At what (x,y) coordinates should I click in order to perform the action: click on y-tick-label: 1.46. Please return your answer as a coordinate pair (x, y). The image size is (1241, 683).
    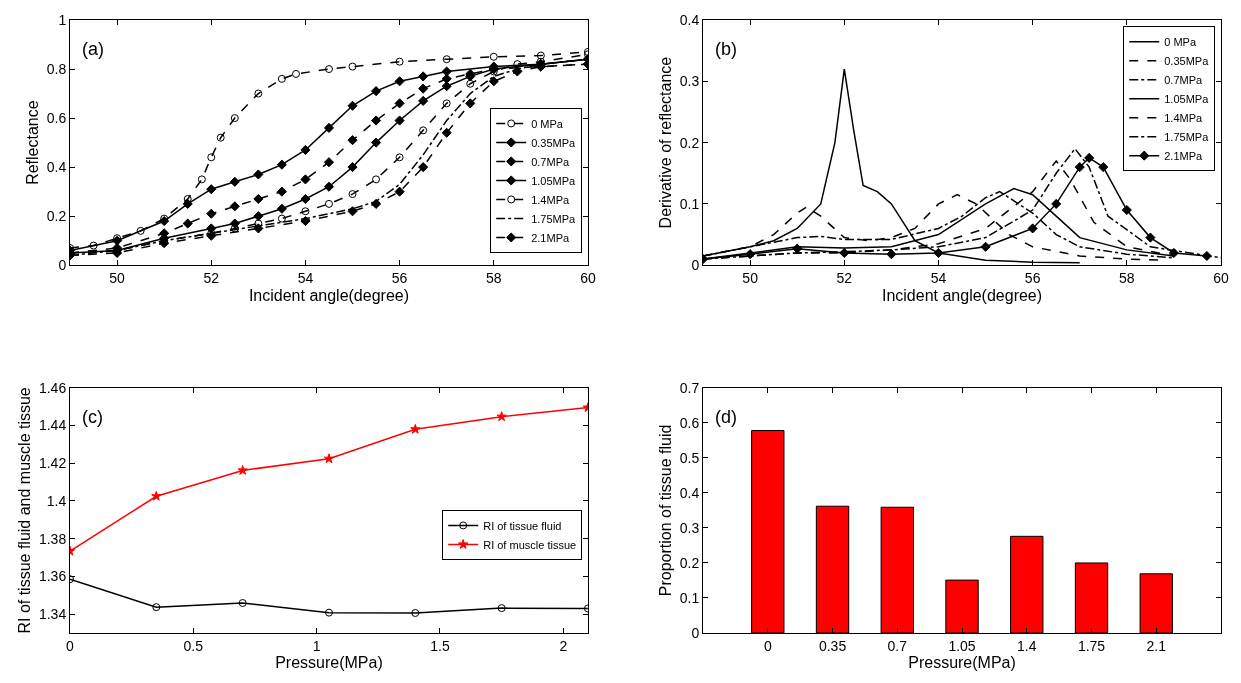
    Looking at the image, I should click on (52, 387).